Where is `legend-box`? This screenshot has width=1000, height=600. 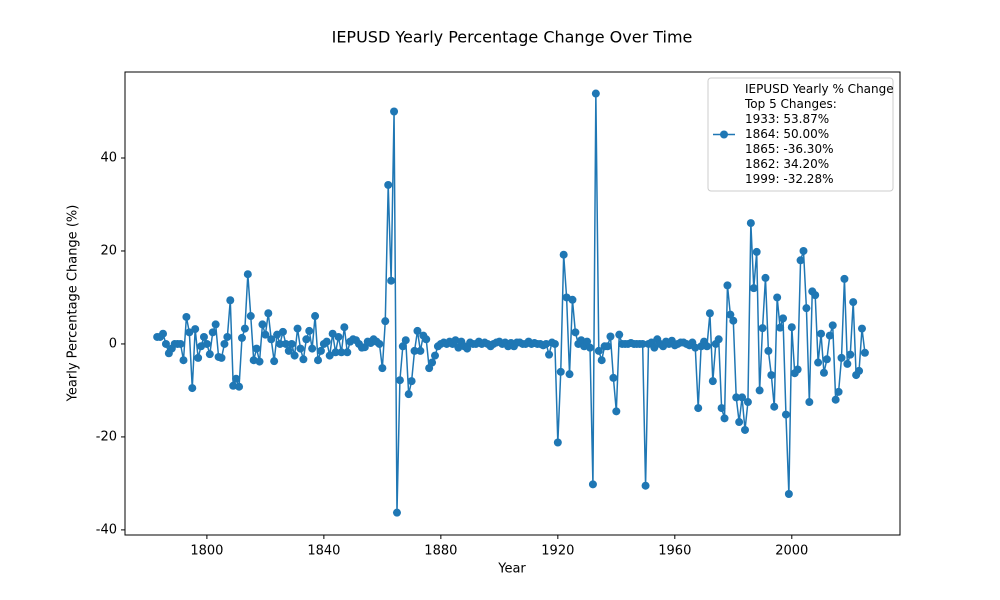 legend-box is located at coordinates (800, 134).